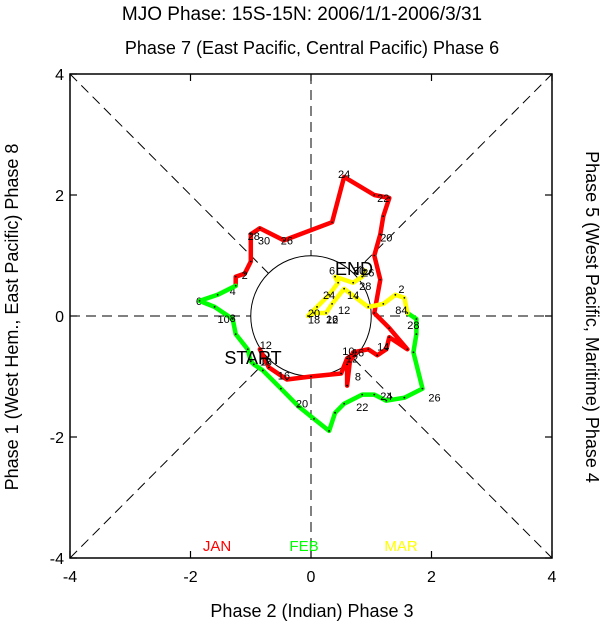  Describe the element at coordinates (302, 405) in the screenshot. I see `day-label-feb: 20` at that location.